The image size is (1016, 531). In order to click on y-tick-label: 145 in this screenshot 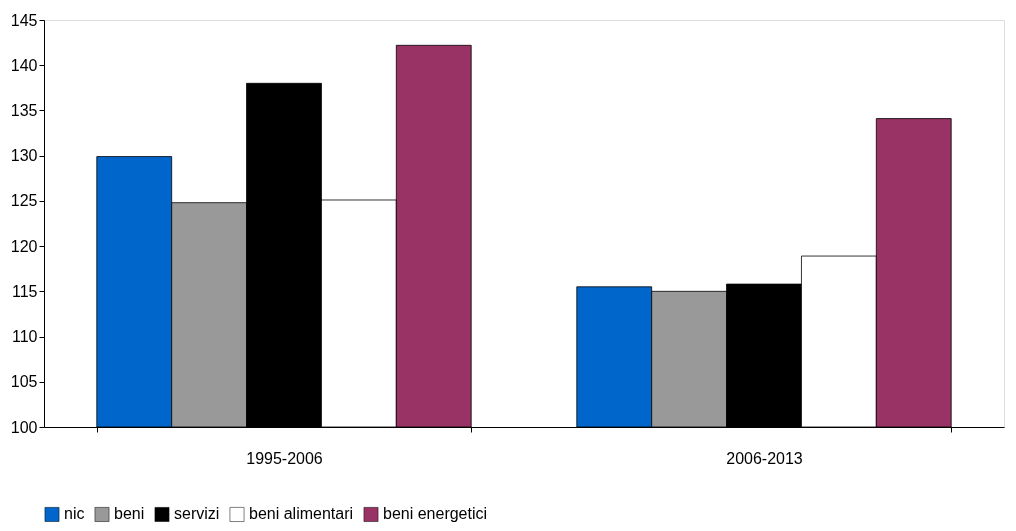, I will do `click(24, 20)`.